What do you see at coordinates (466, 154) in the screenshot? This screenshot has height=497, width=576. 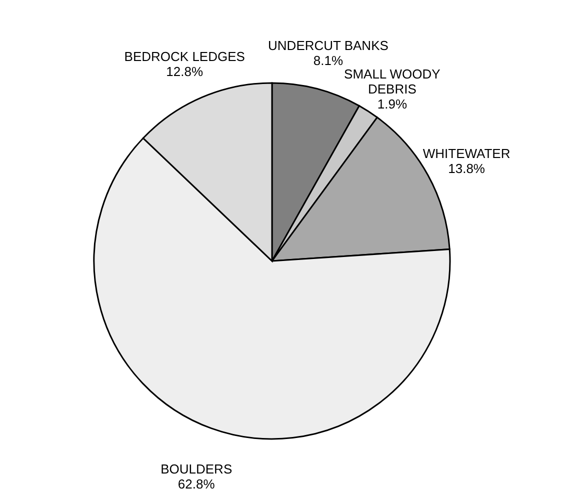 I see `slice-label: WHITEWATER` at bounding box center [466, 154].